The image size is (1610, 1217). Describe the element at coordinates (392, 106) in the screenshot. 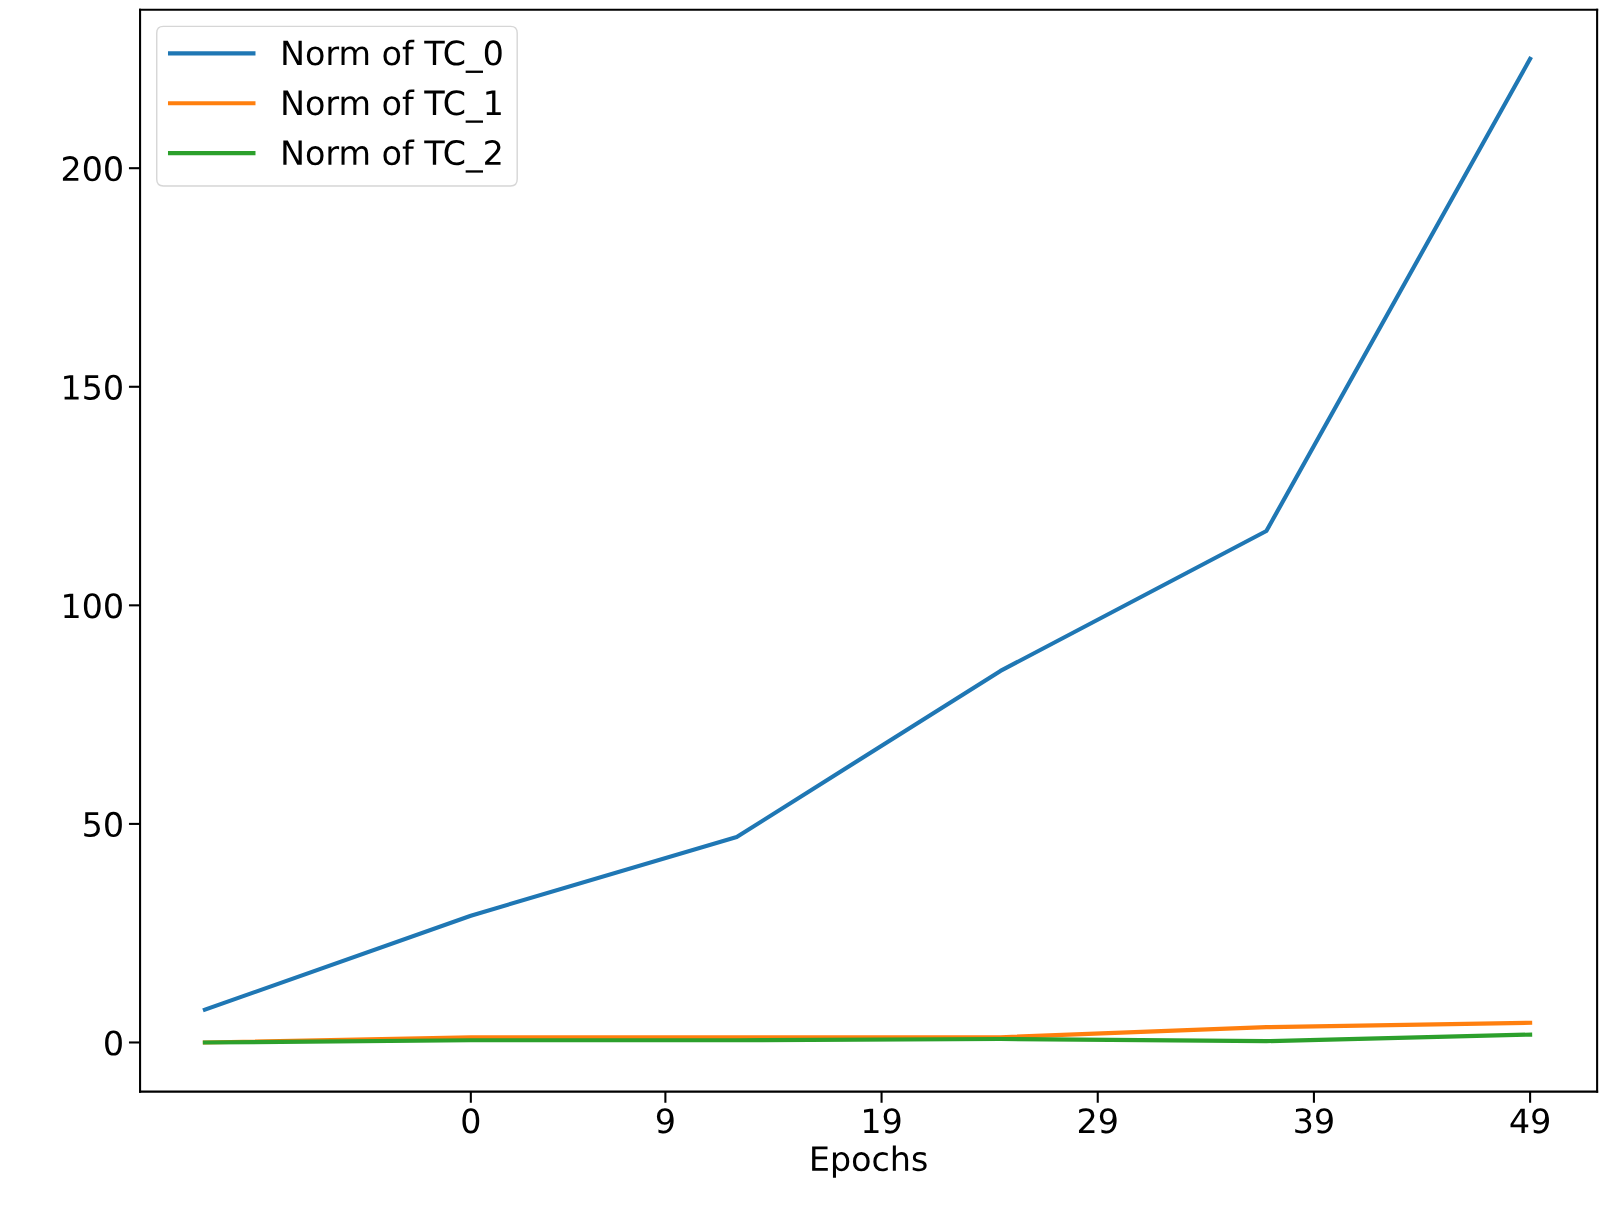

I see `legend-label: Norm of TC_1` at that location.